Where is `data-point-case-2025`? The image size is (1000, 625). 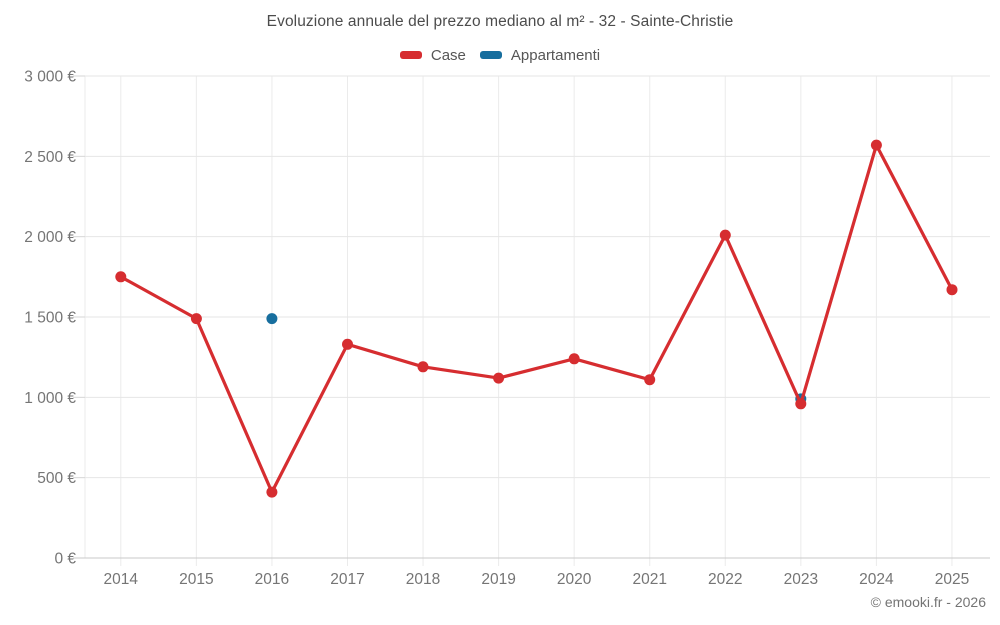
data-point-case-2025 is located at coordinates (952, 290).